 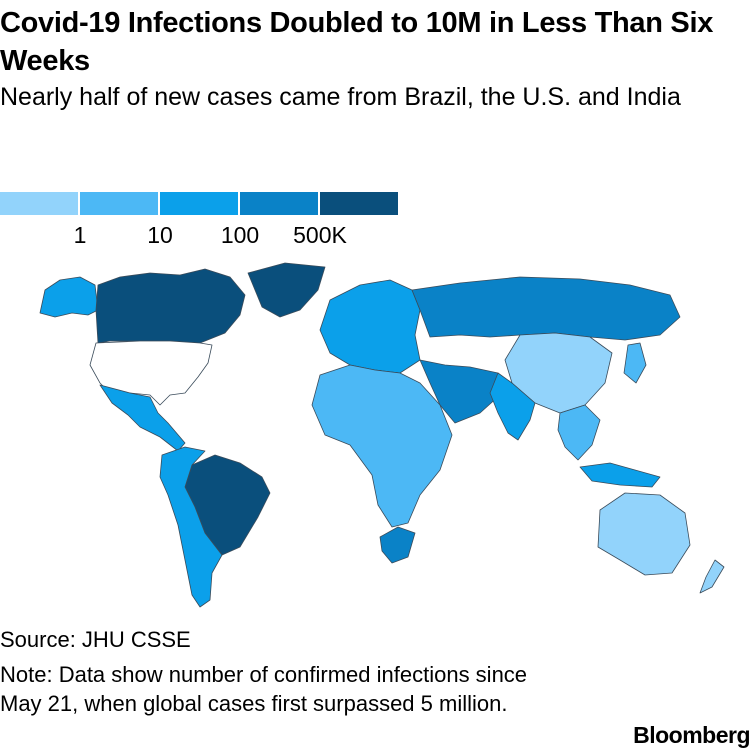 What do you see at coordinates (382, 446) in the screenshot?
I see `region-africa` at bounding box center [382, 446].